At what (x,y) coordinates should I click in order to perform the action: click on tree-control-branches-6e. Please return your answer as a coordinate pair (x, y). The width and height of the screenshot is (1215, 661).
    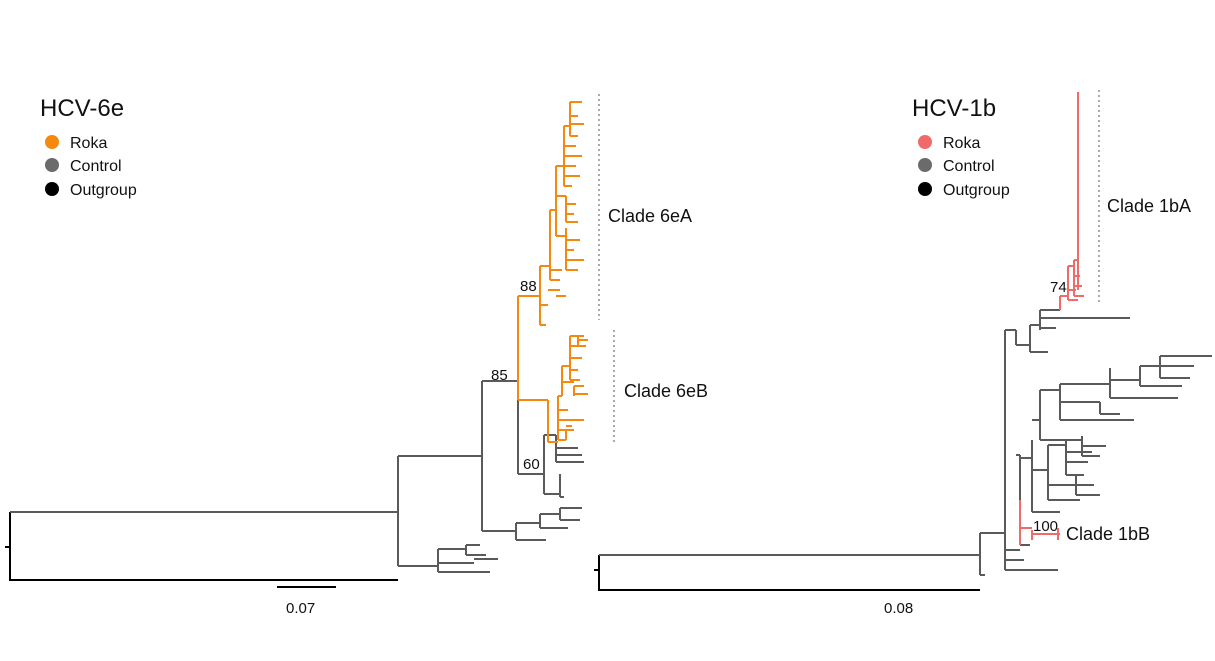
    Looking at the image, I should click on (297, 476).